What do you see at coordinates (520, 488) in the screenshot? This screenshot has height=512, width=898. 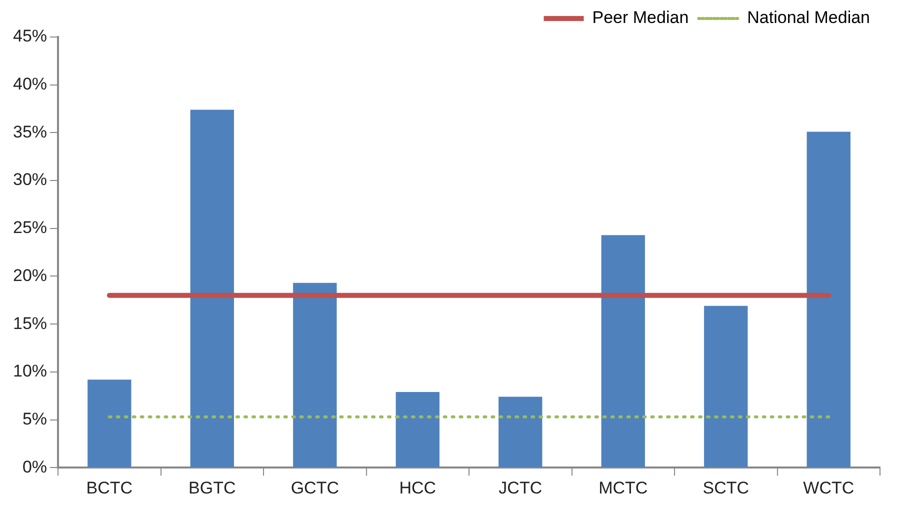 I see `x-tick-label: JCTC` at bounding box center [520, 488].